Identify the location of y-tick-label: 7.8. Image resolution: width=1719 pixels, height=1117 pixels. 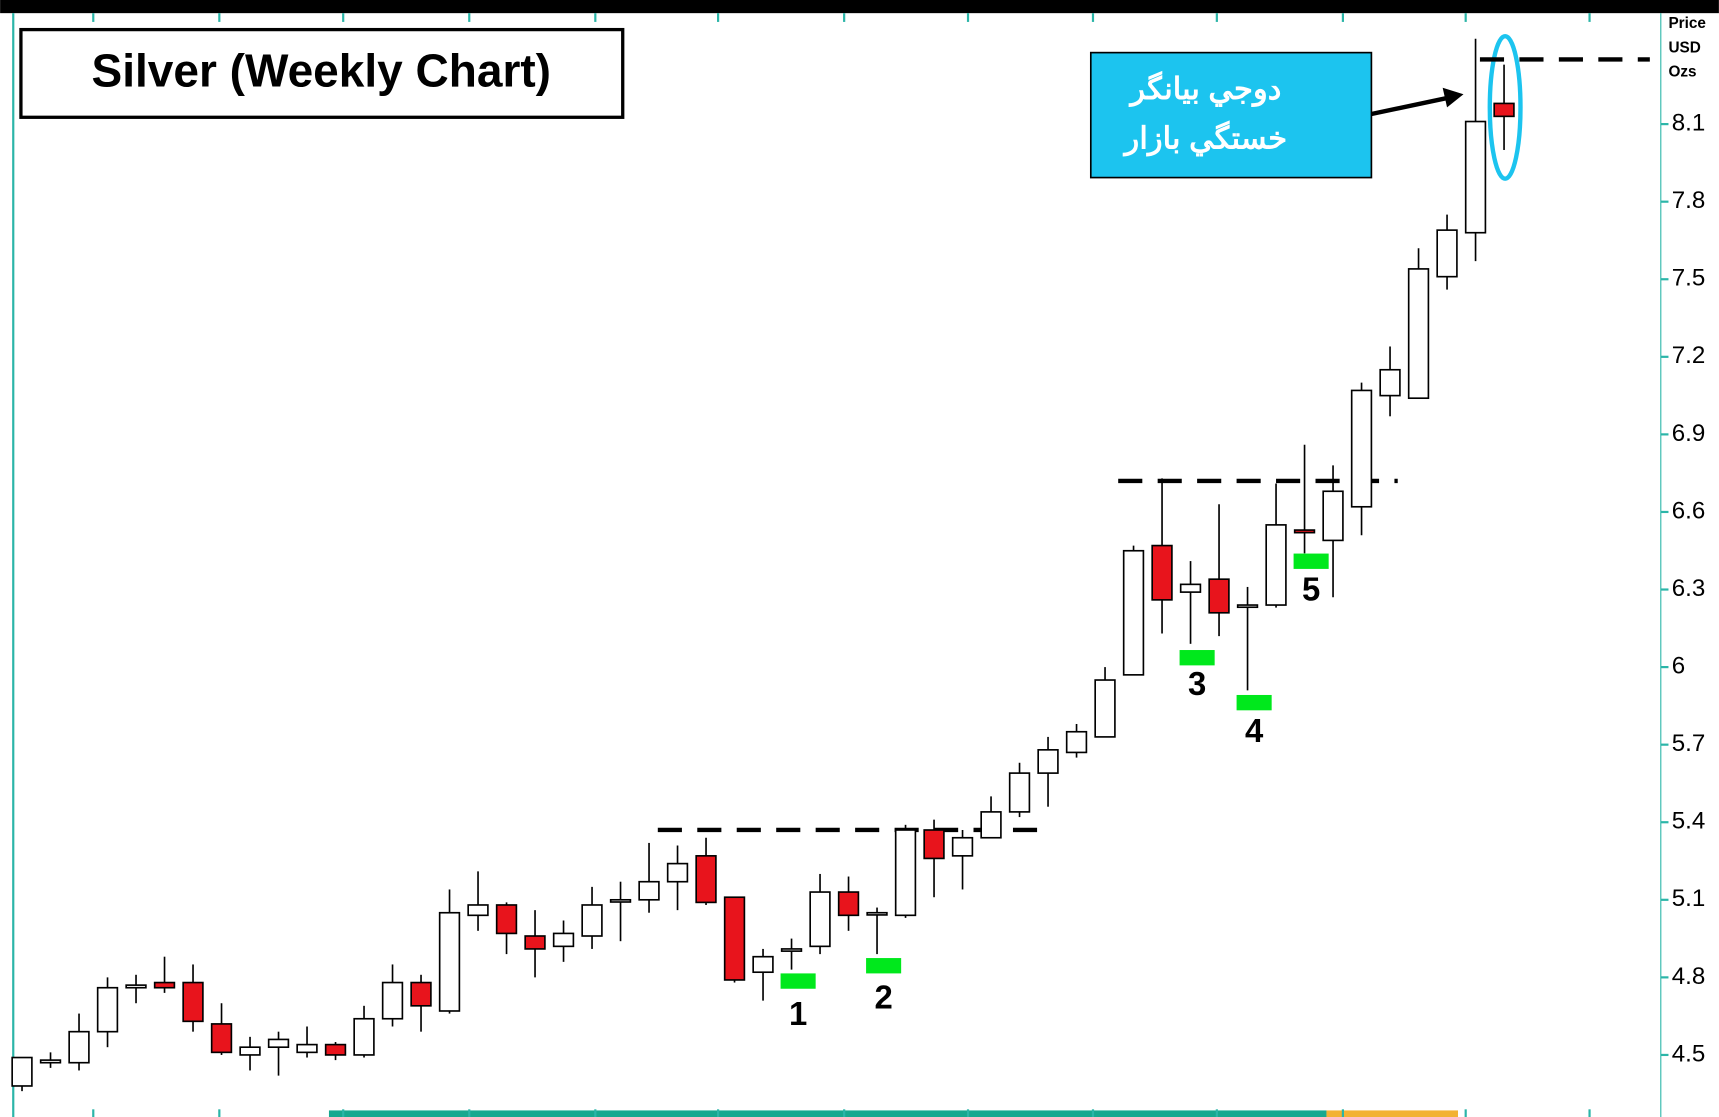
(1689, 200).